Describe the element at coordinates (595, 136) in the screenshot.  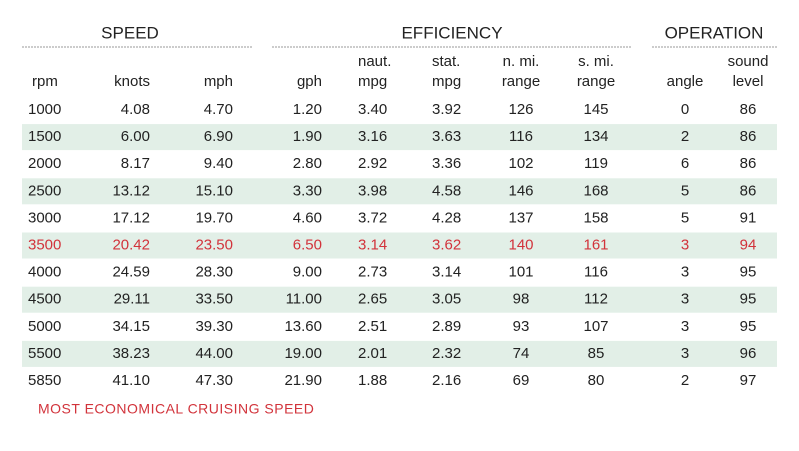
I see `cell: 134` at that location.